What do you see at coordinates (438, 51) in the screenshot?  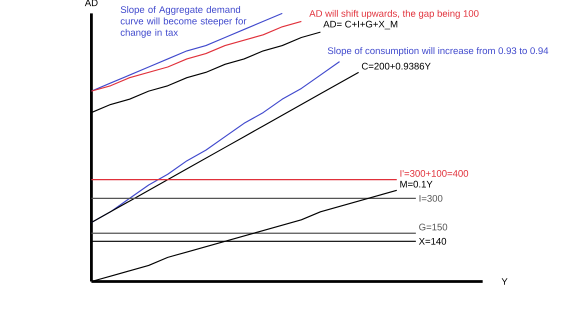 I see `annotation: Slope of consumption will increase from 0.93 to 0.94` at bounding box center [438, 51].